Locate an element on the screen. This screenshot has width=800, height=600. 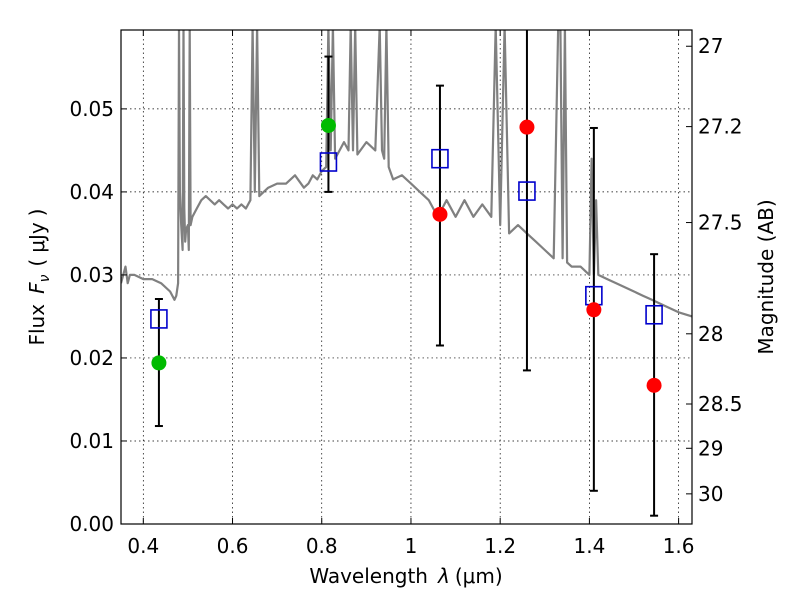
y-tick-label: 0.04 is located at coordinates (91, 192).